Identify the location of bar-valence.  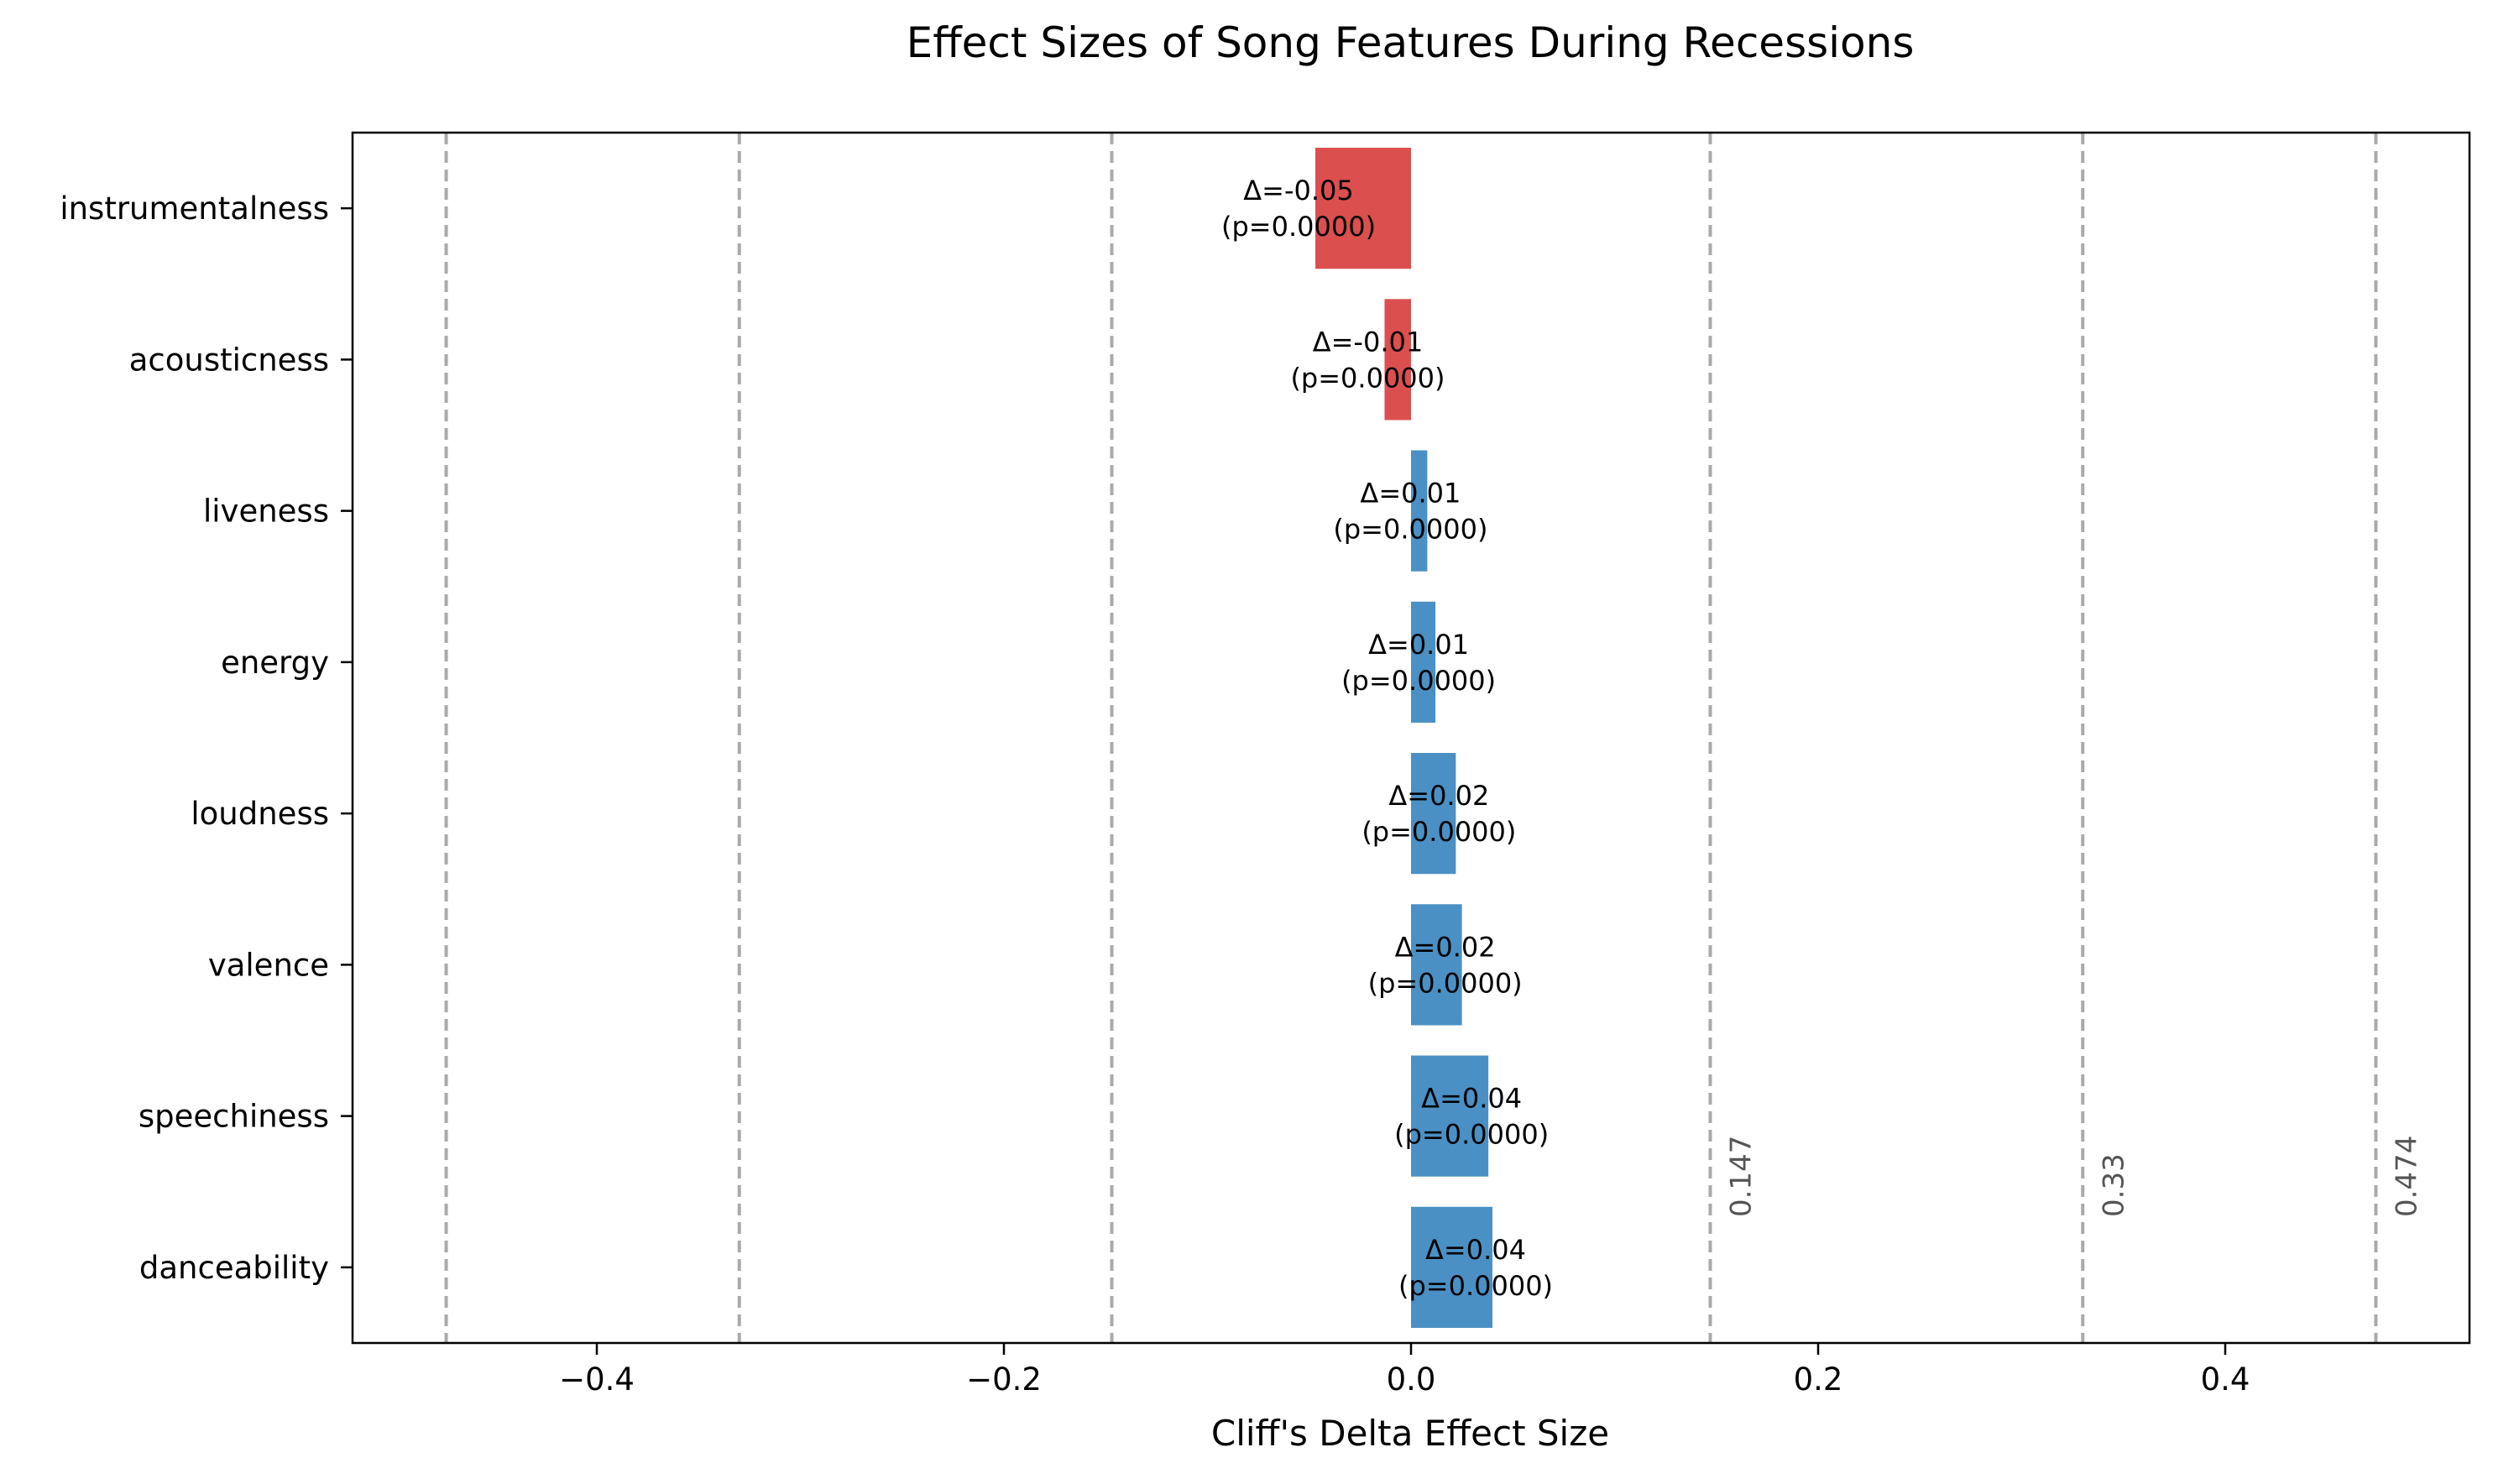
(1436, 965).